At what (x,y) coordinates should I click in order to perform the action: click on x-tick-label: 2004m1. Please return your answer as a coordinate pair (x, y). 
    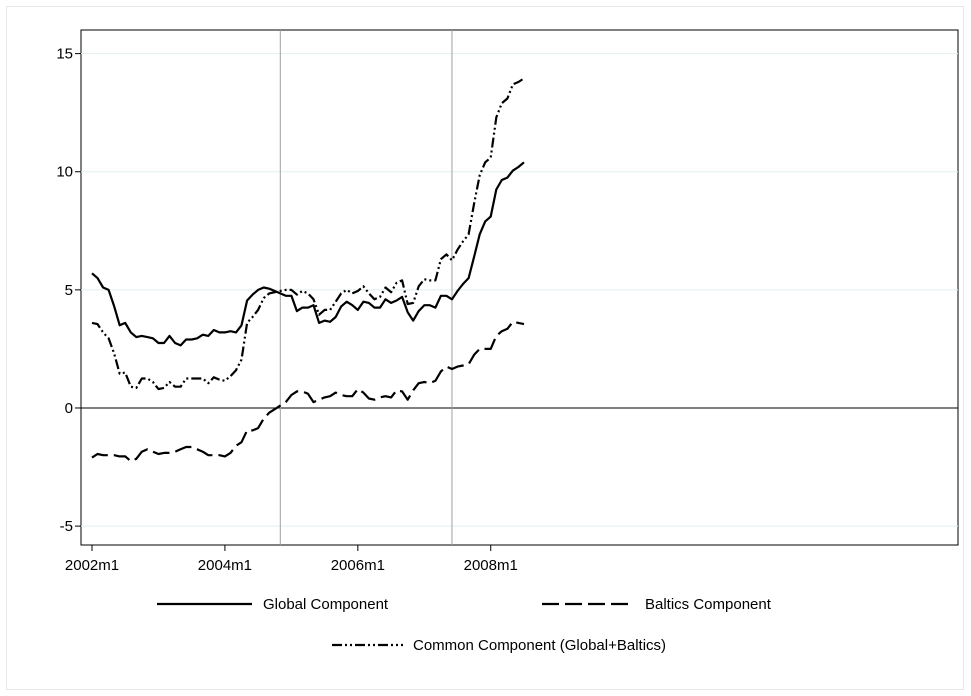
    Looking at the image, I should click on (225, 565).